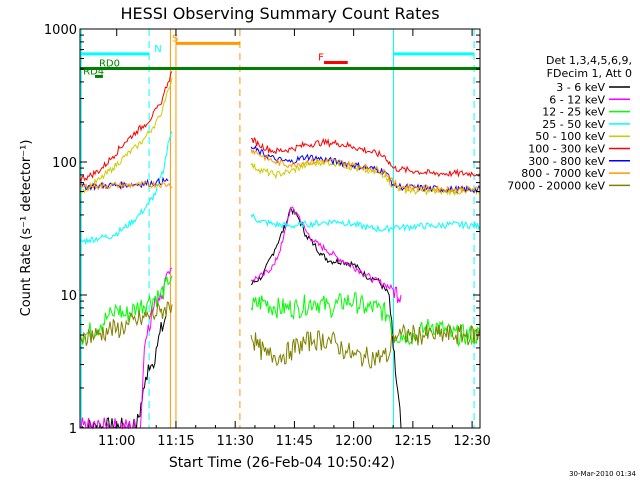 This screenshot has width=640, height=484. I want to click on legend-entry: 50 - 100 keV, so click(570, 136).